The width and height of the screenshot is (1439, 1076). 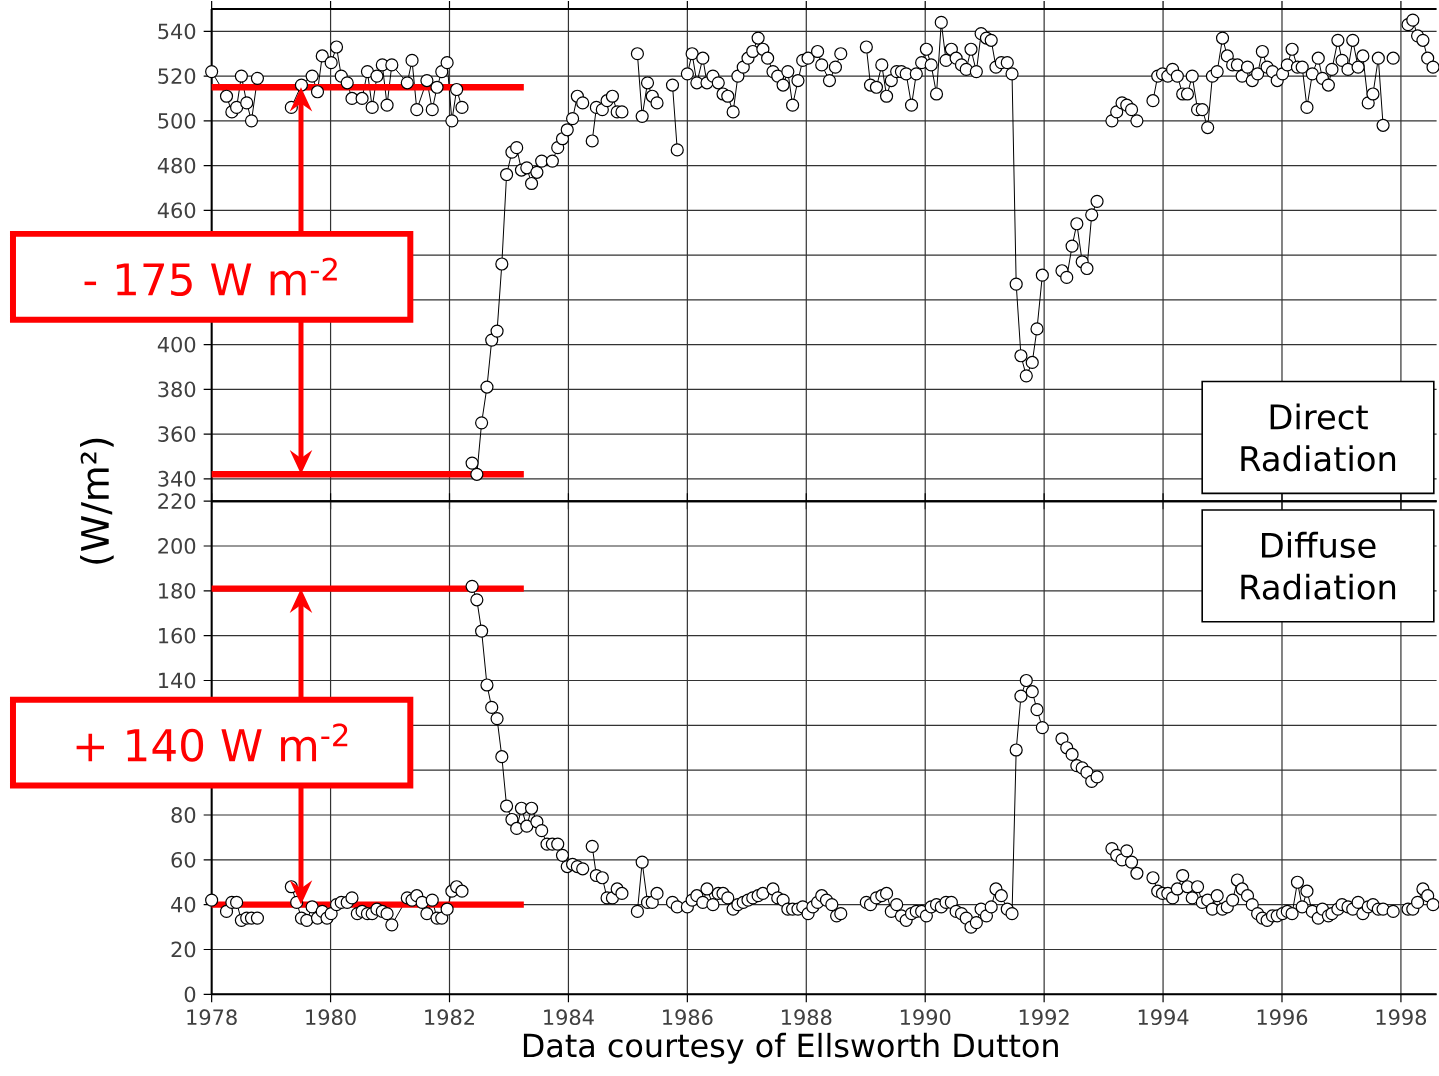 What do you see at coordinates (331, 1017) in the screenshot?
I see `x-tick-label: 1980` at bounding box center [331, 1017].